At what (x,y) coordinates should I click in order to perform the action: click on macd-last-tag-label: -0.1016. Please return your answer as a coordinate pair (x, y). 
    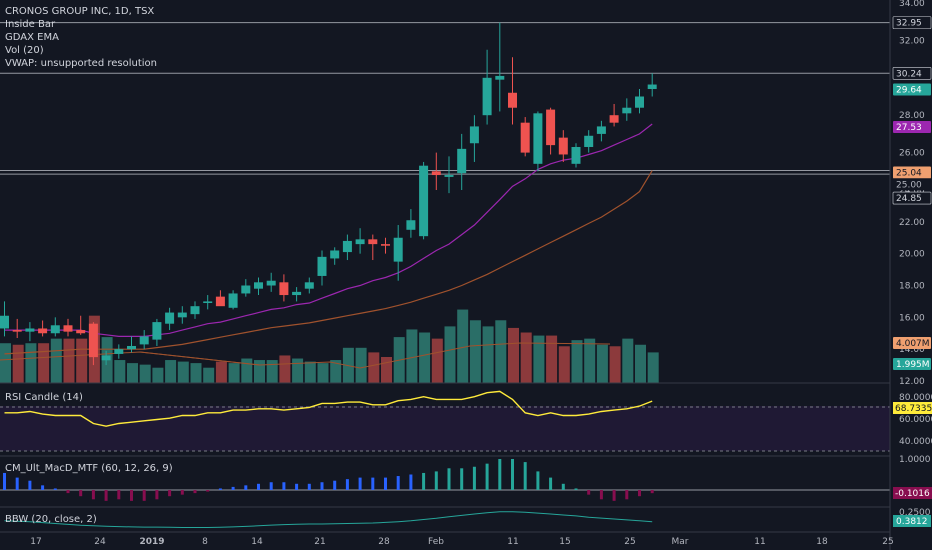
    Looking at the image, I should click on (912, 494).